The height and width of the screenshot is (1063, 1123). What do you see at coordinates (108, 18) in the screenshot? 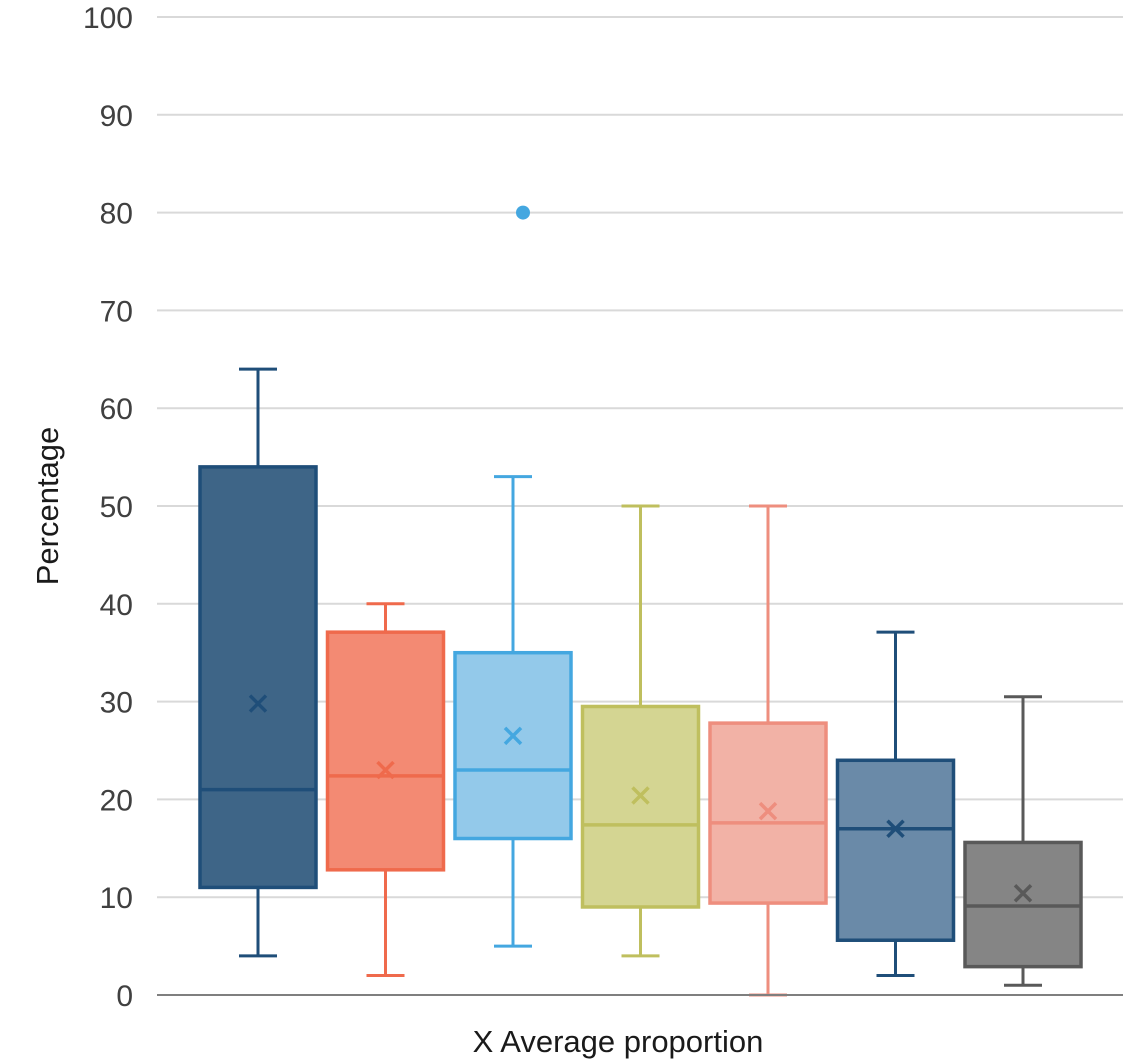
I see `y-tick-label-100: 100` at bounding box center [108, 18].